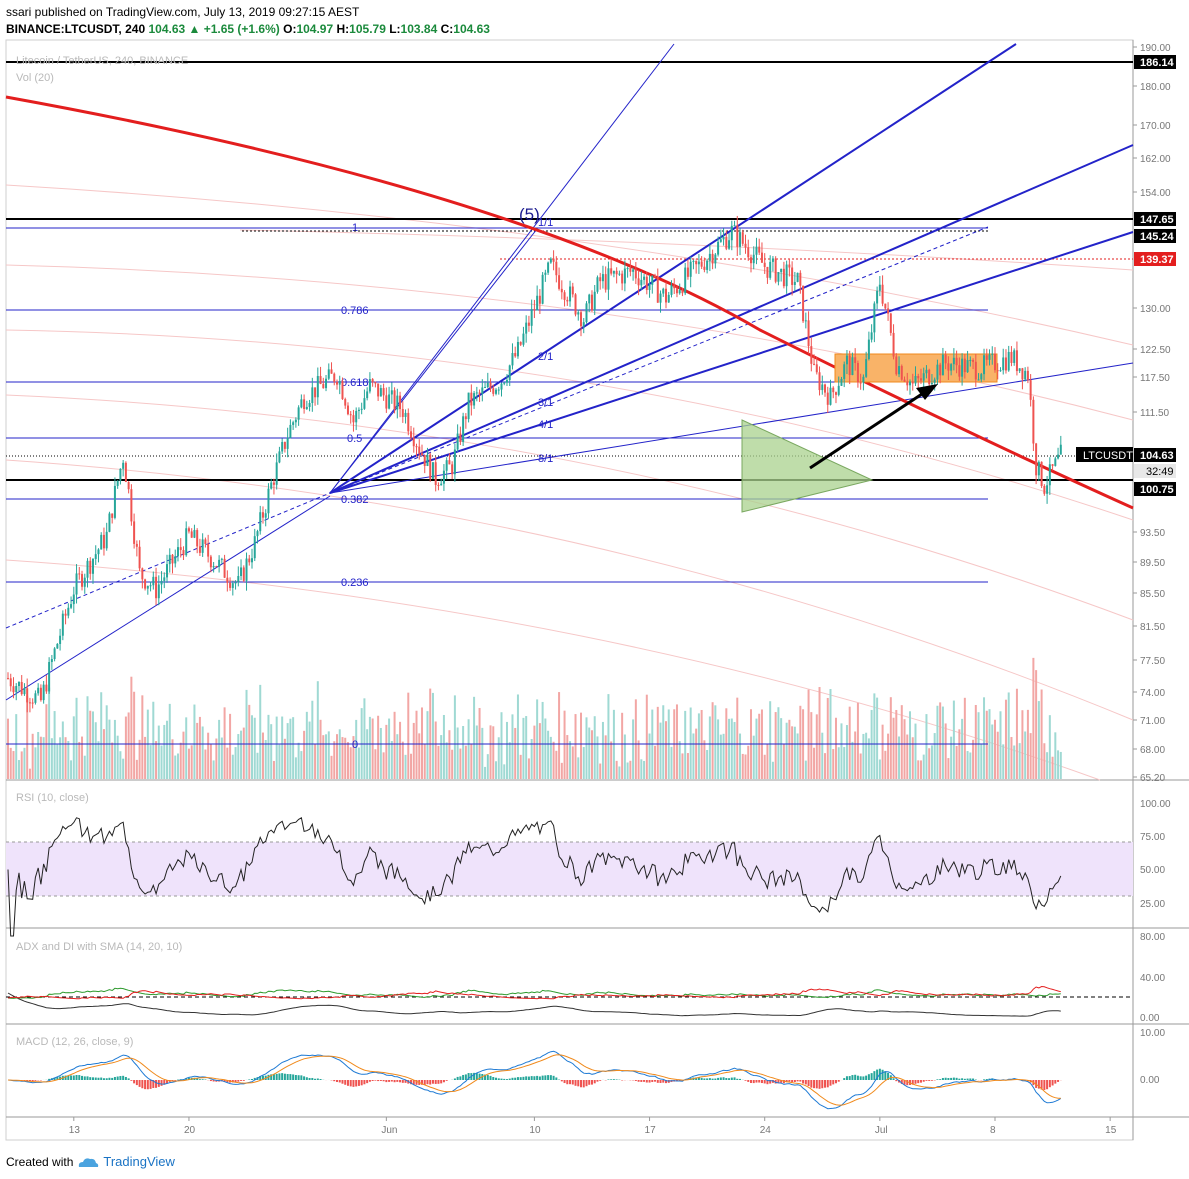 The image size is (1189, 1179). What do you see at coordinates (807, 466) in the screenshot?
I see `symmetrical-triangle` at bounding box center [807, 466].